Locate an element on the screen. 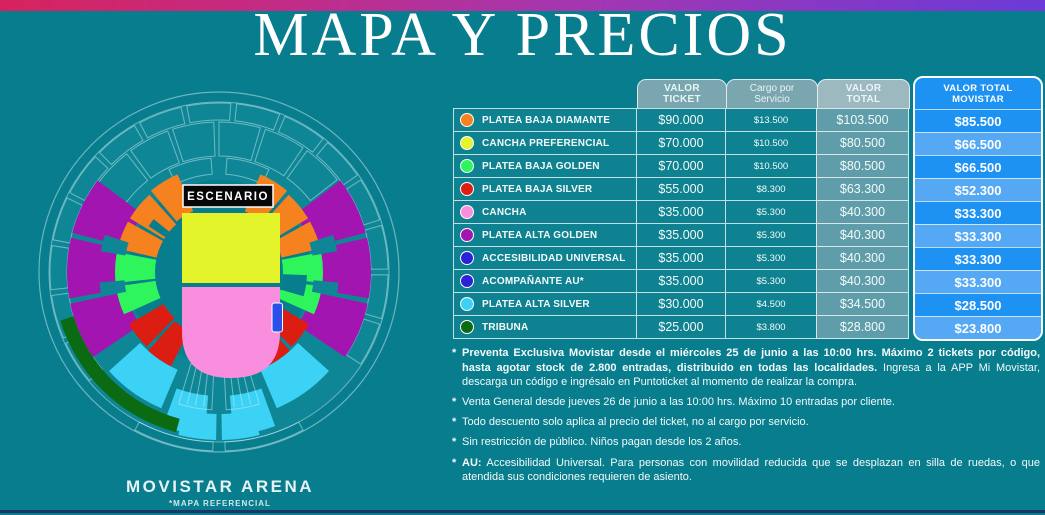 Image resolution: width=1045 pixels, height=515 pixels. platea-baja-silver-color-dot is located at coordinates (467, 189).